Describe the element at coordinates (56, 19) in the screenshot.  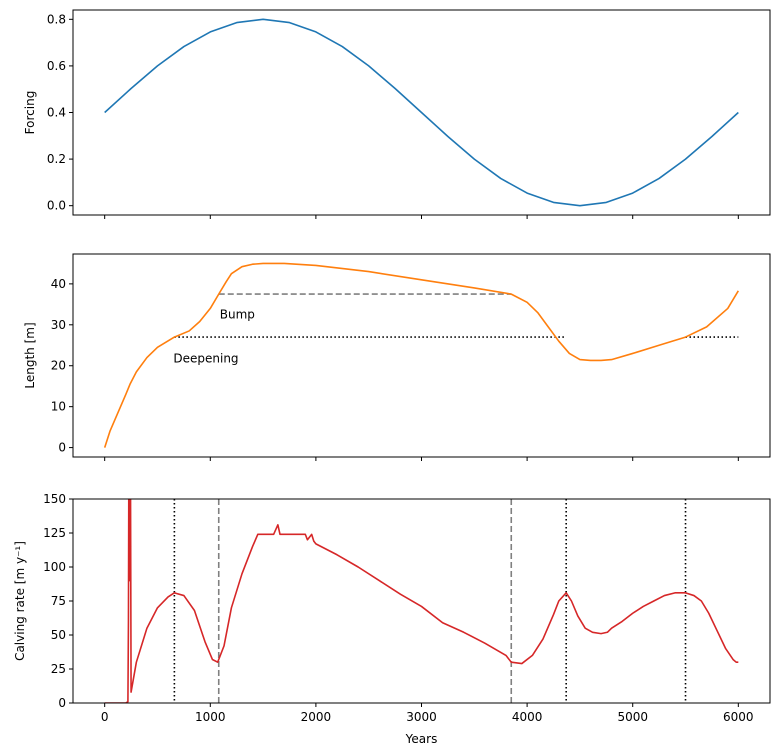
I see `y-tick-label: 0.8` at that location.